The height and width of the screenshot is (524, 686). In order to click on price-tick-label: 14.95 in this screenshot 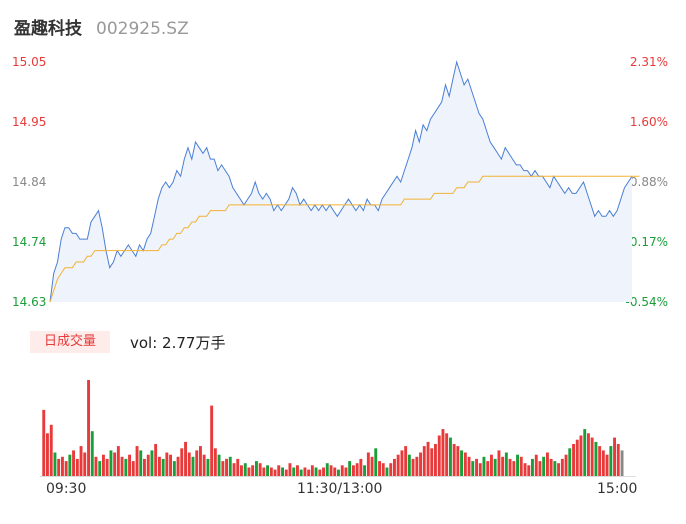, I will do `click(29, 122)`.